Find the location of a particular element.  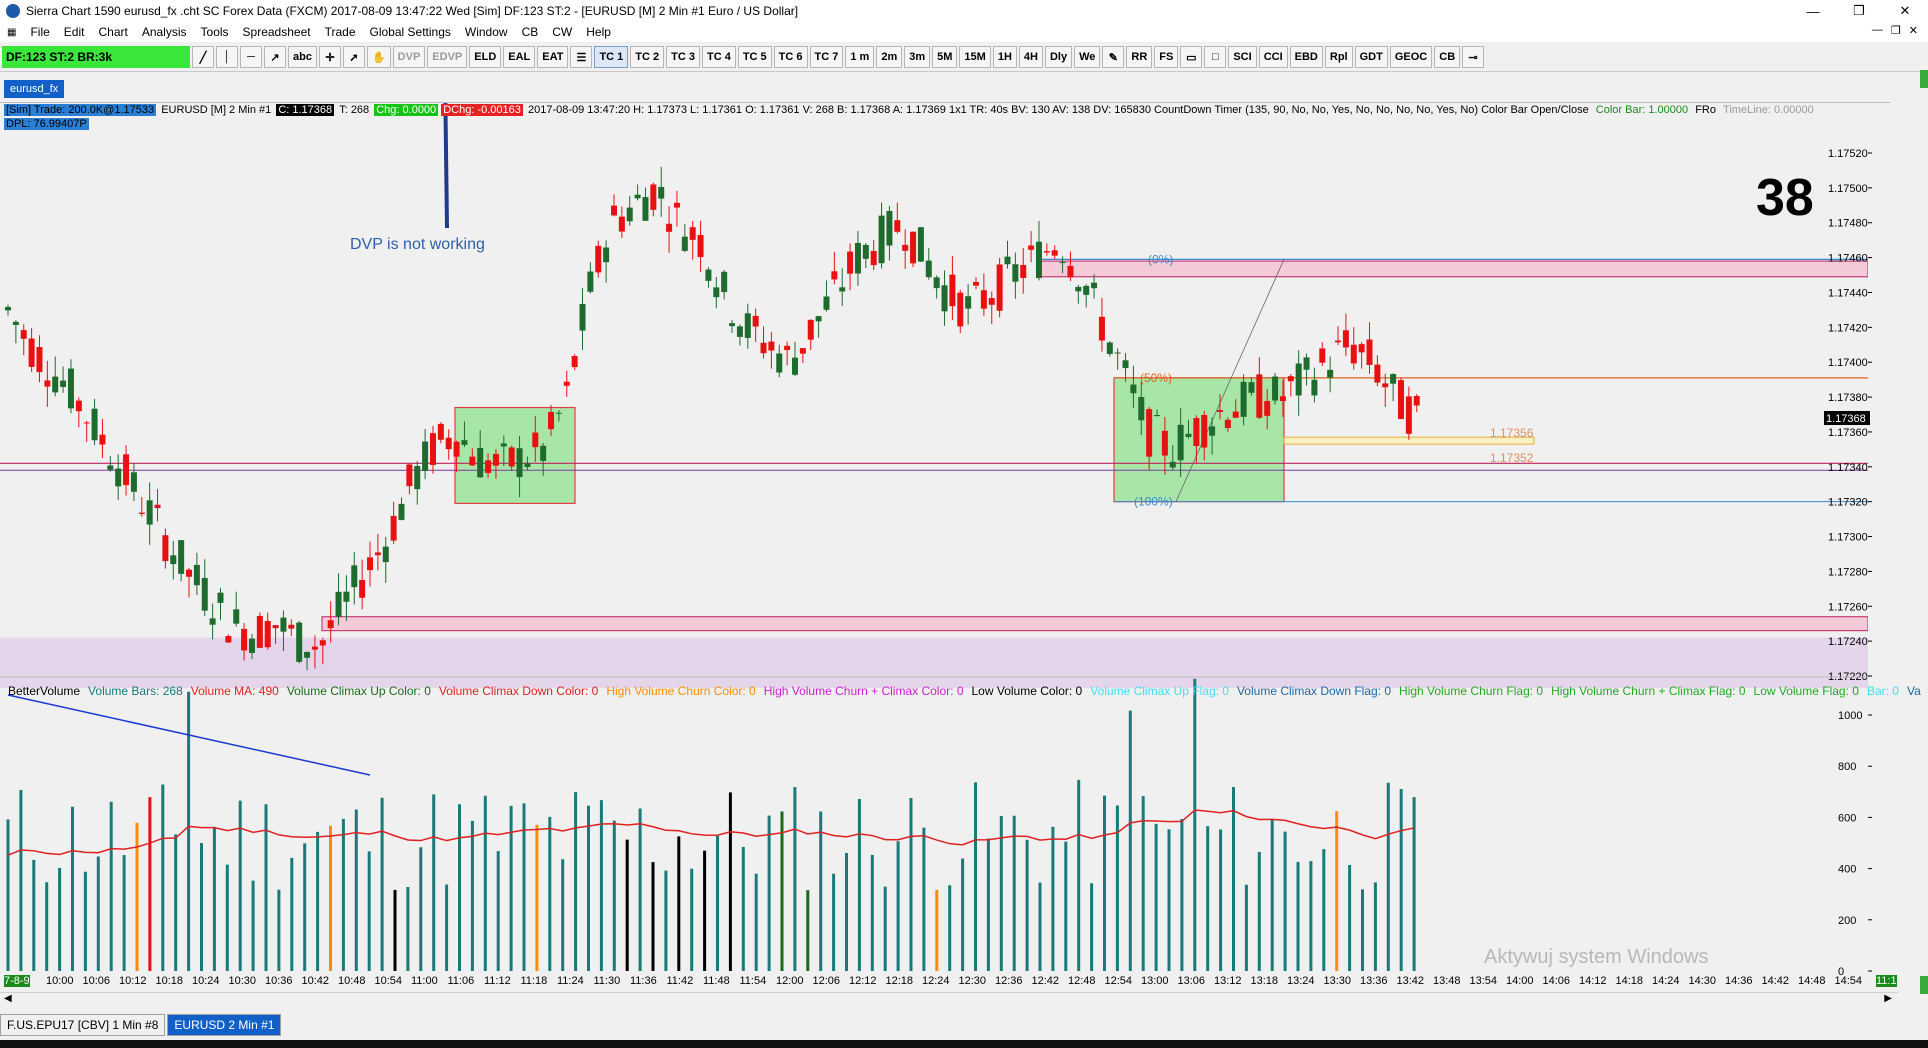

volume-label: 600 is located at coordinates (1847, 818).